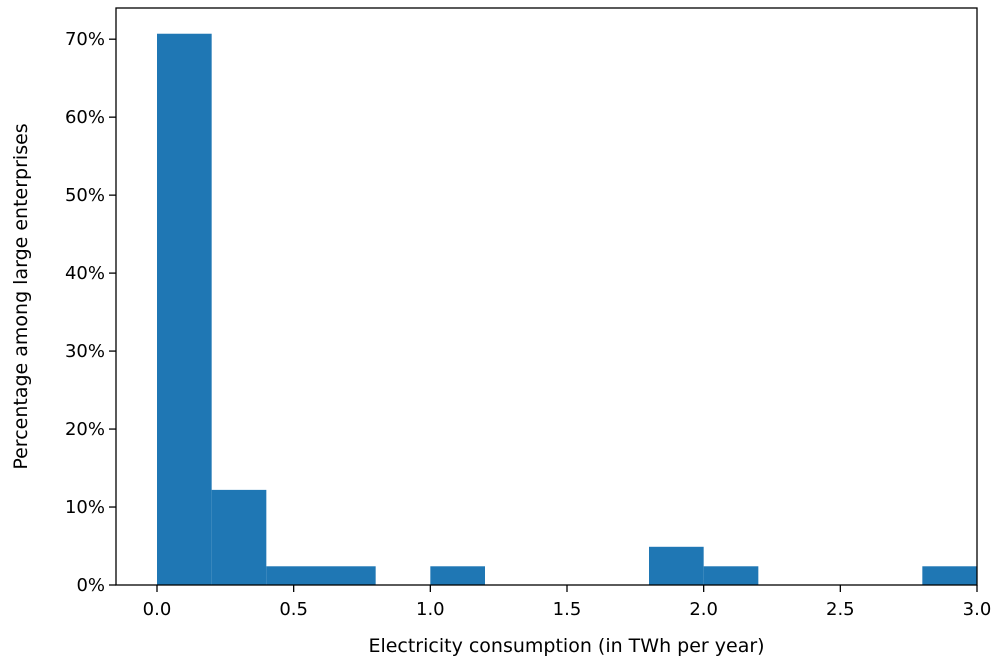 This screenshot has height=661, width=1006. Describe the element at coordinates (85, 429) in the screenshot. I see `y-tick-label: 20%` at that location.